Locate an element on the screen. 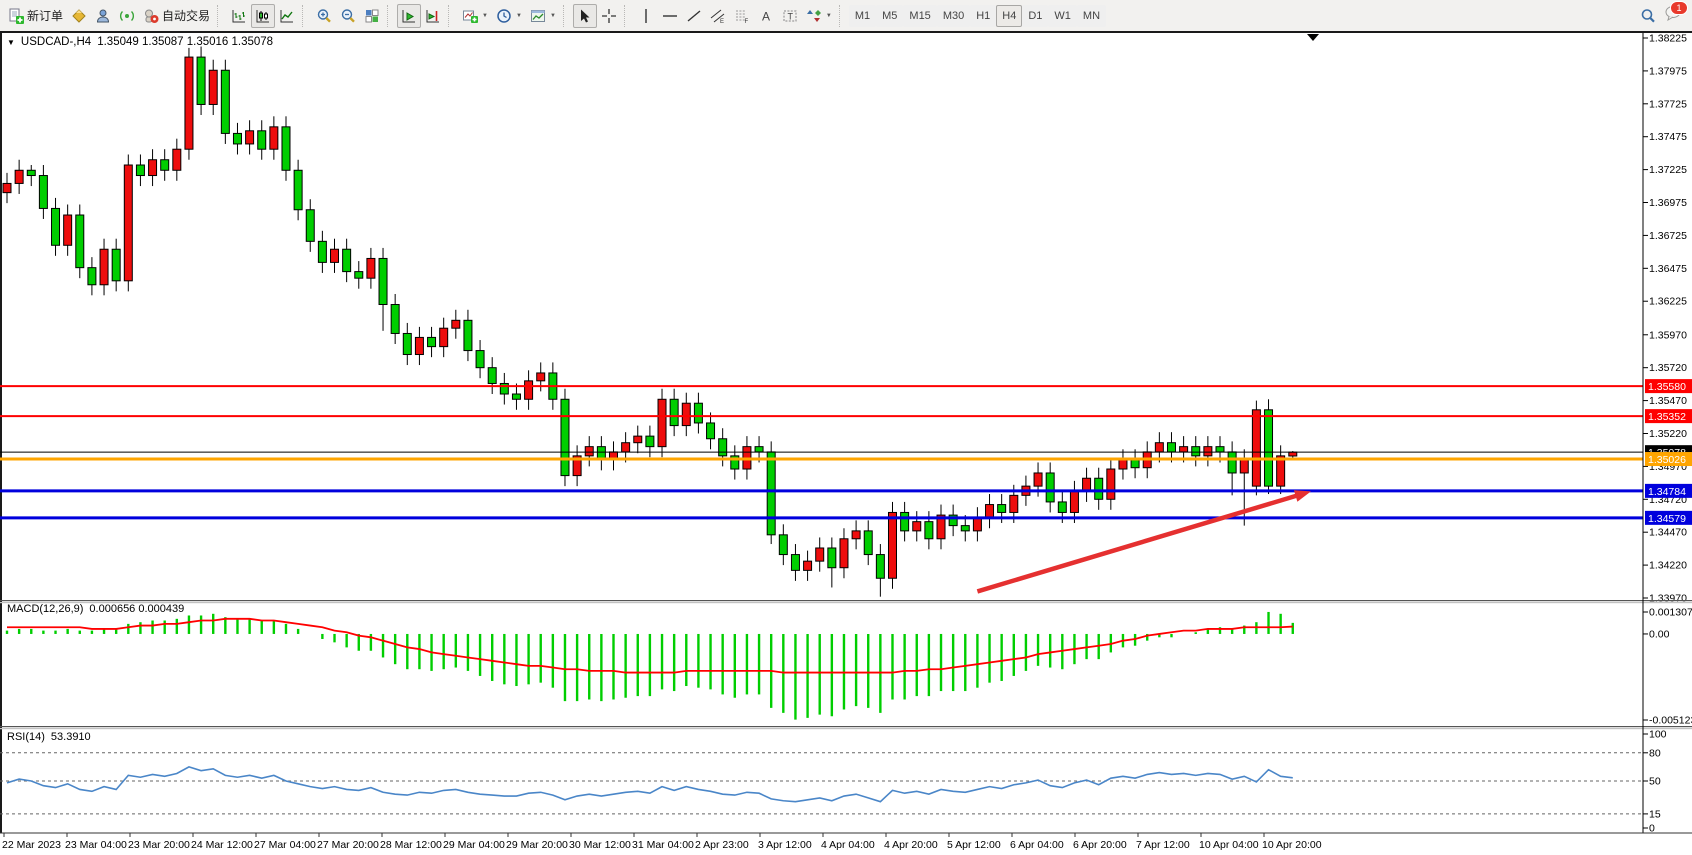  svg-text: T is located at coordinates (790, 16).